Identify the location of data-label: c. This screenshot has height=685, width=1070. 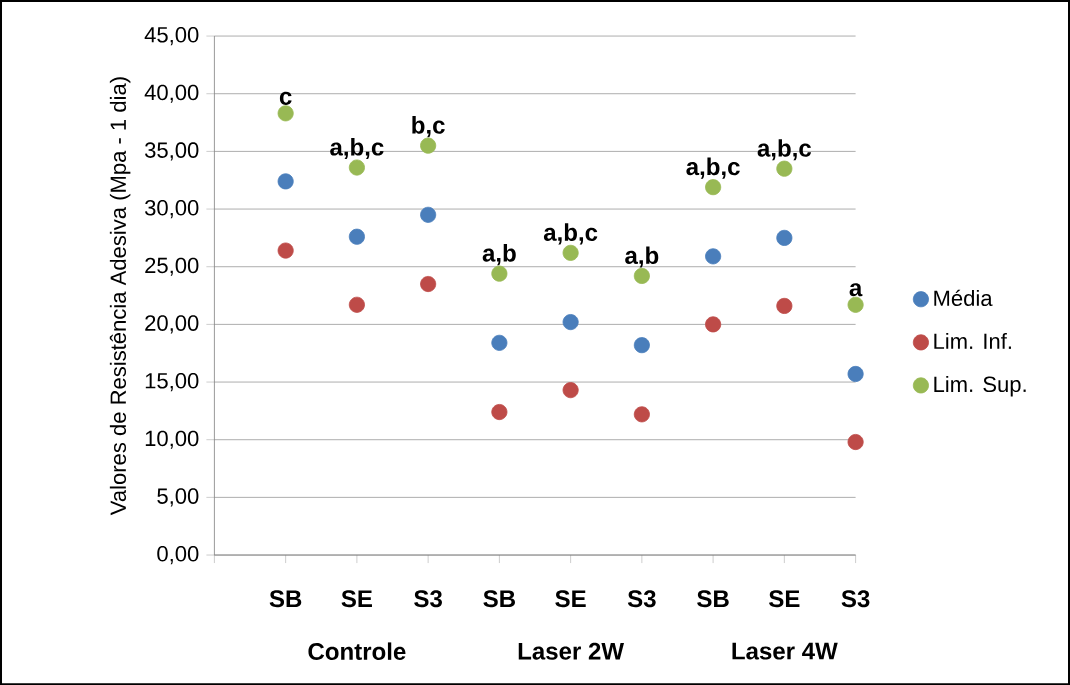
(285, 98).